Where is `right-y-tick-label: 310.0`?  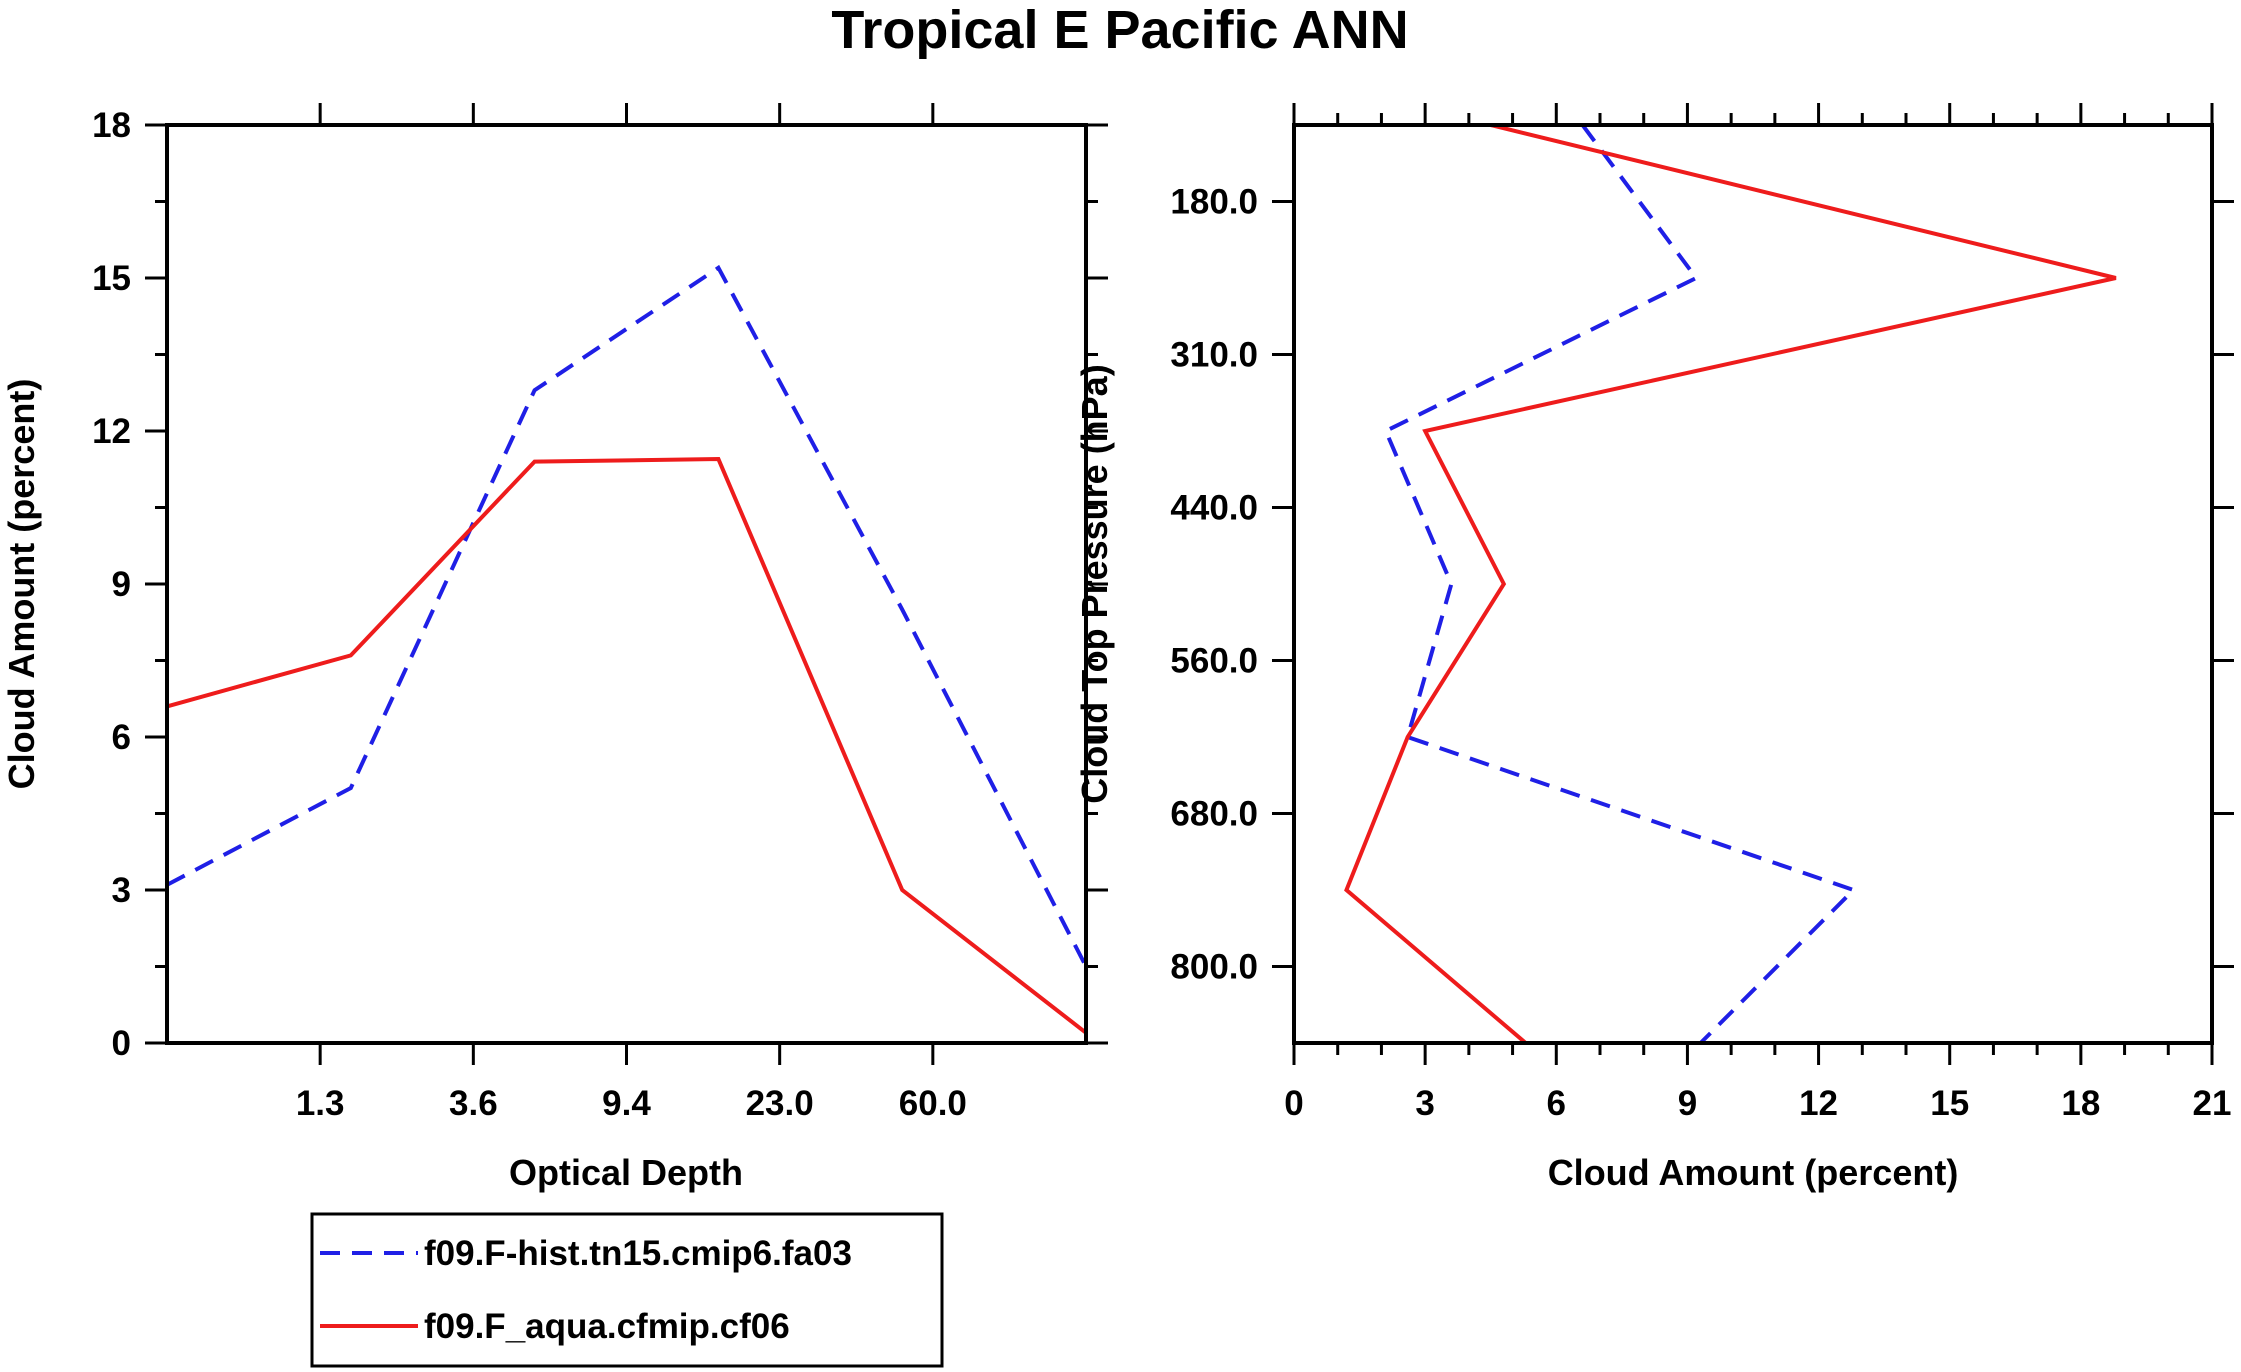
right-y-tick-label: 310.0 is located at coordinates (1214, 355).